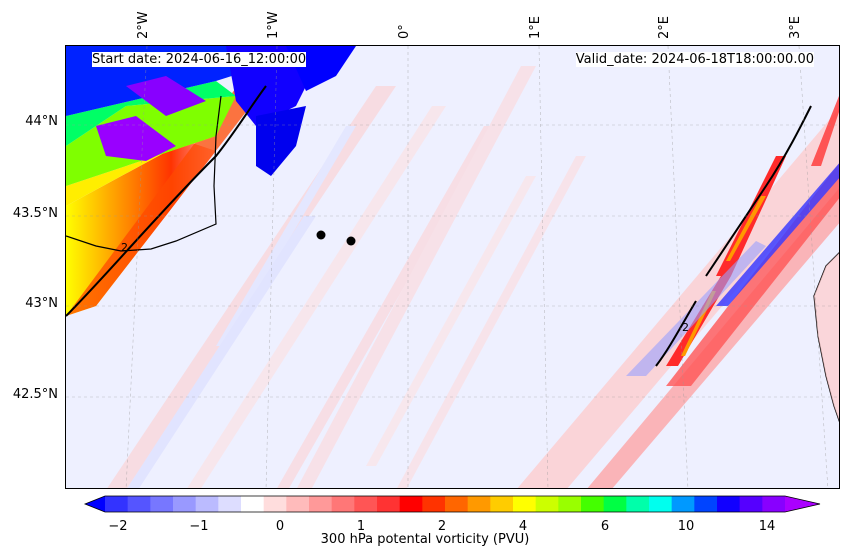 This screenshot has width=850, height=558. What do you see at coordinates (758, 191) in the screenshot?
I see `pv-contour-east` at bounding box center [758, 191].